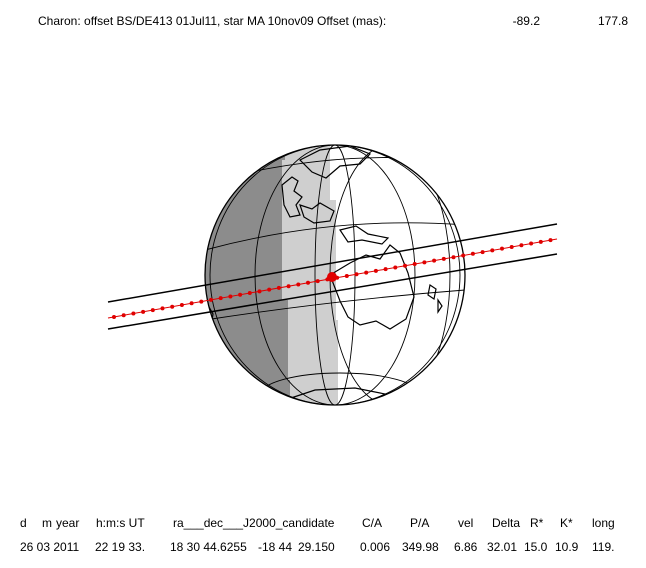 The image size is (646, 568). I want to click on column-header: R*, so click(537, 523).